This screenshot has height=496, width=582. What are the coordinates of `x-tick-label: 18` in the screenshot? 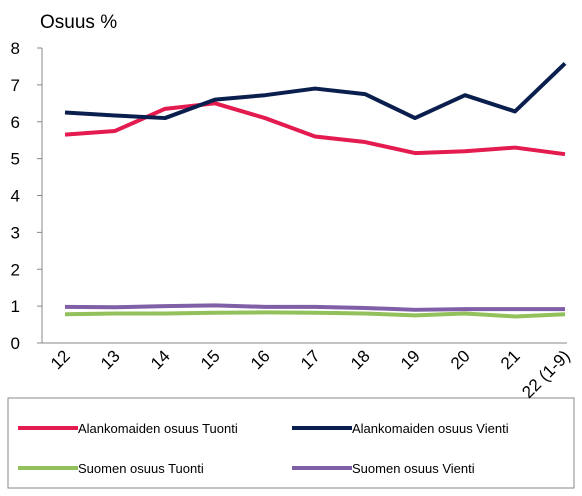 It's located at (360, 359).